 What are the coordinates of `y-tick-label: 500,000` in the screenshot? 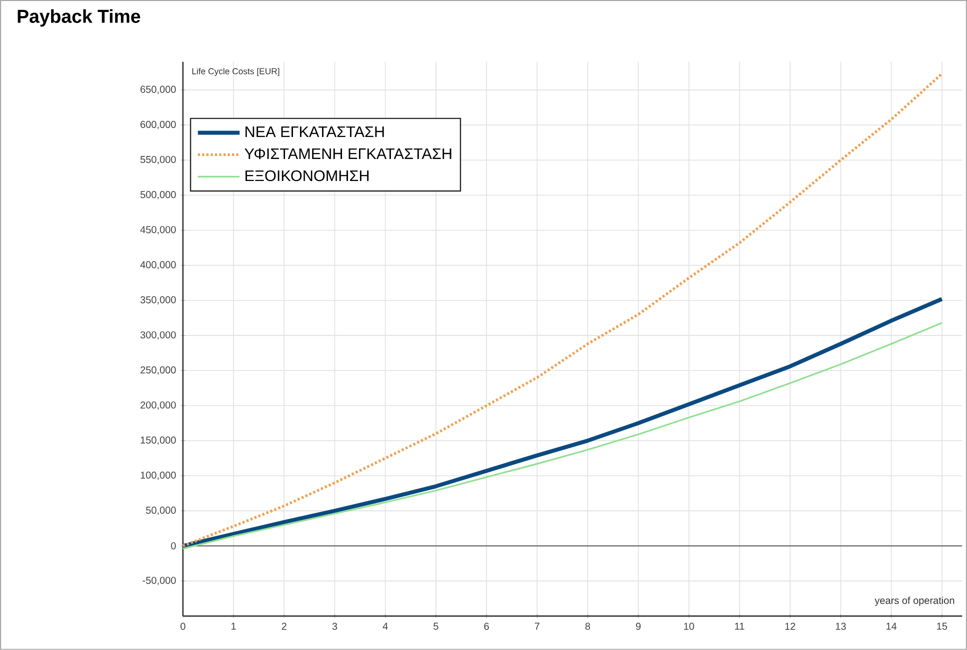 It's located at (158, 195).